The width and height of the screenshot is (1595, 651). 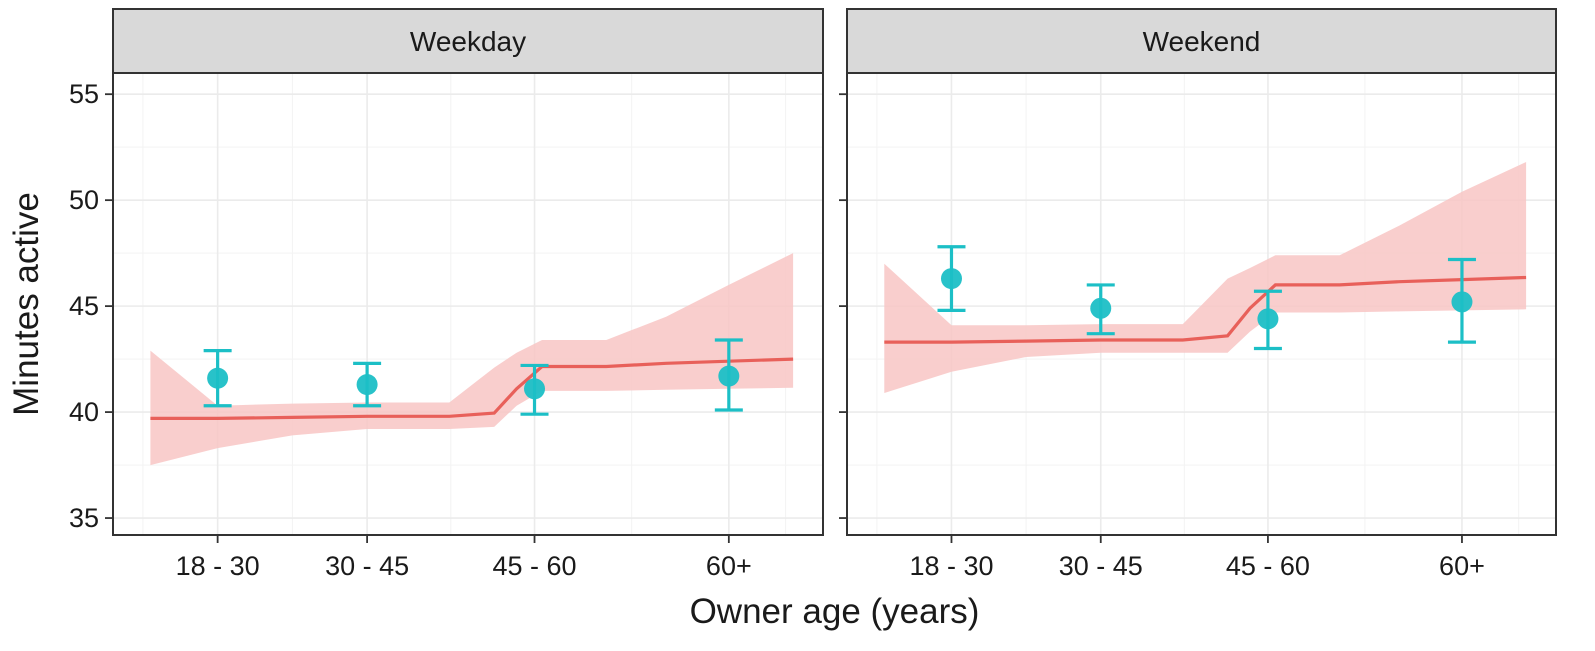 What do you see at coordinates (26, 304) in the screenshot?
I see `y-axis-title: Minutes active` at bounding box center [26, 304].